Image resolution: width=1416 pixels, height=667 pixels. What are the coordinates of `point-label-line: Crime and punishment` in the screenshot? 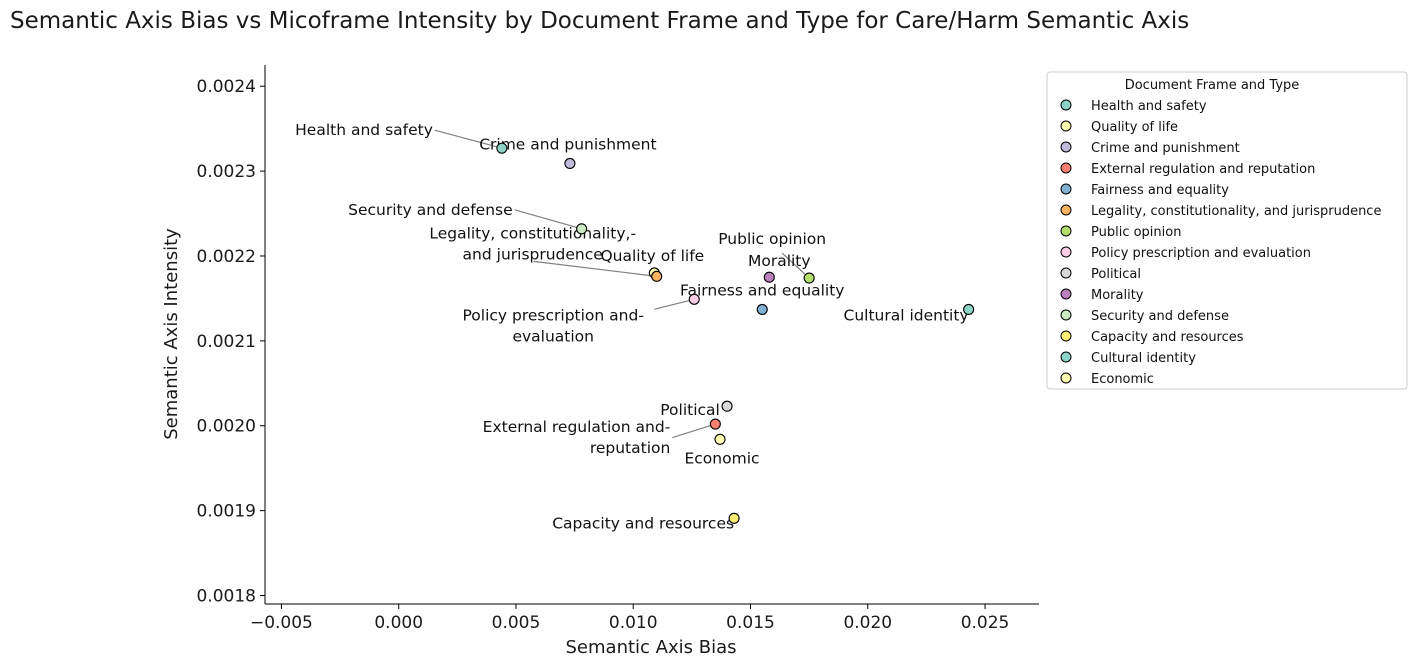 It's located at (567, 144).